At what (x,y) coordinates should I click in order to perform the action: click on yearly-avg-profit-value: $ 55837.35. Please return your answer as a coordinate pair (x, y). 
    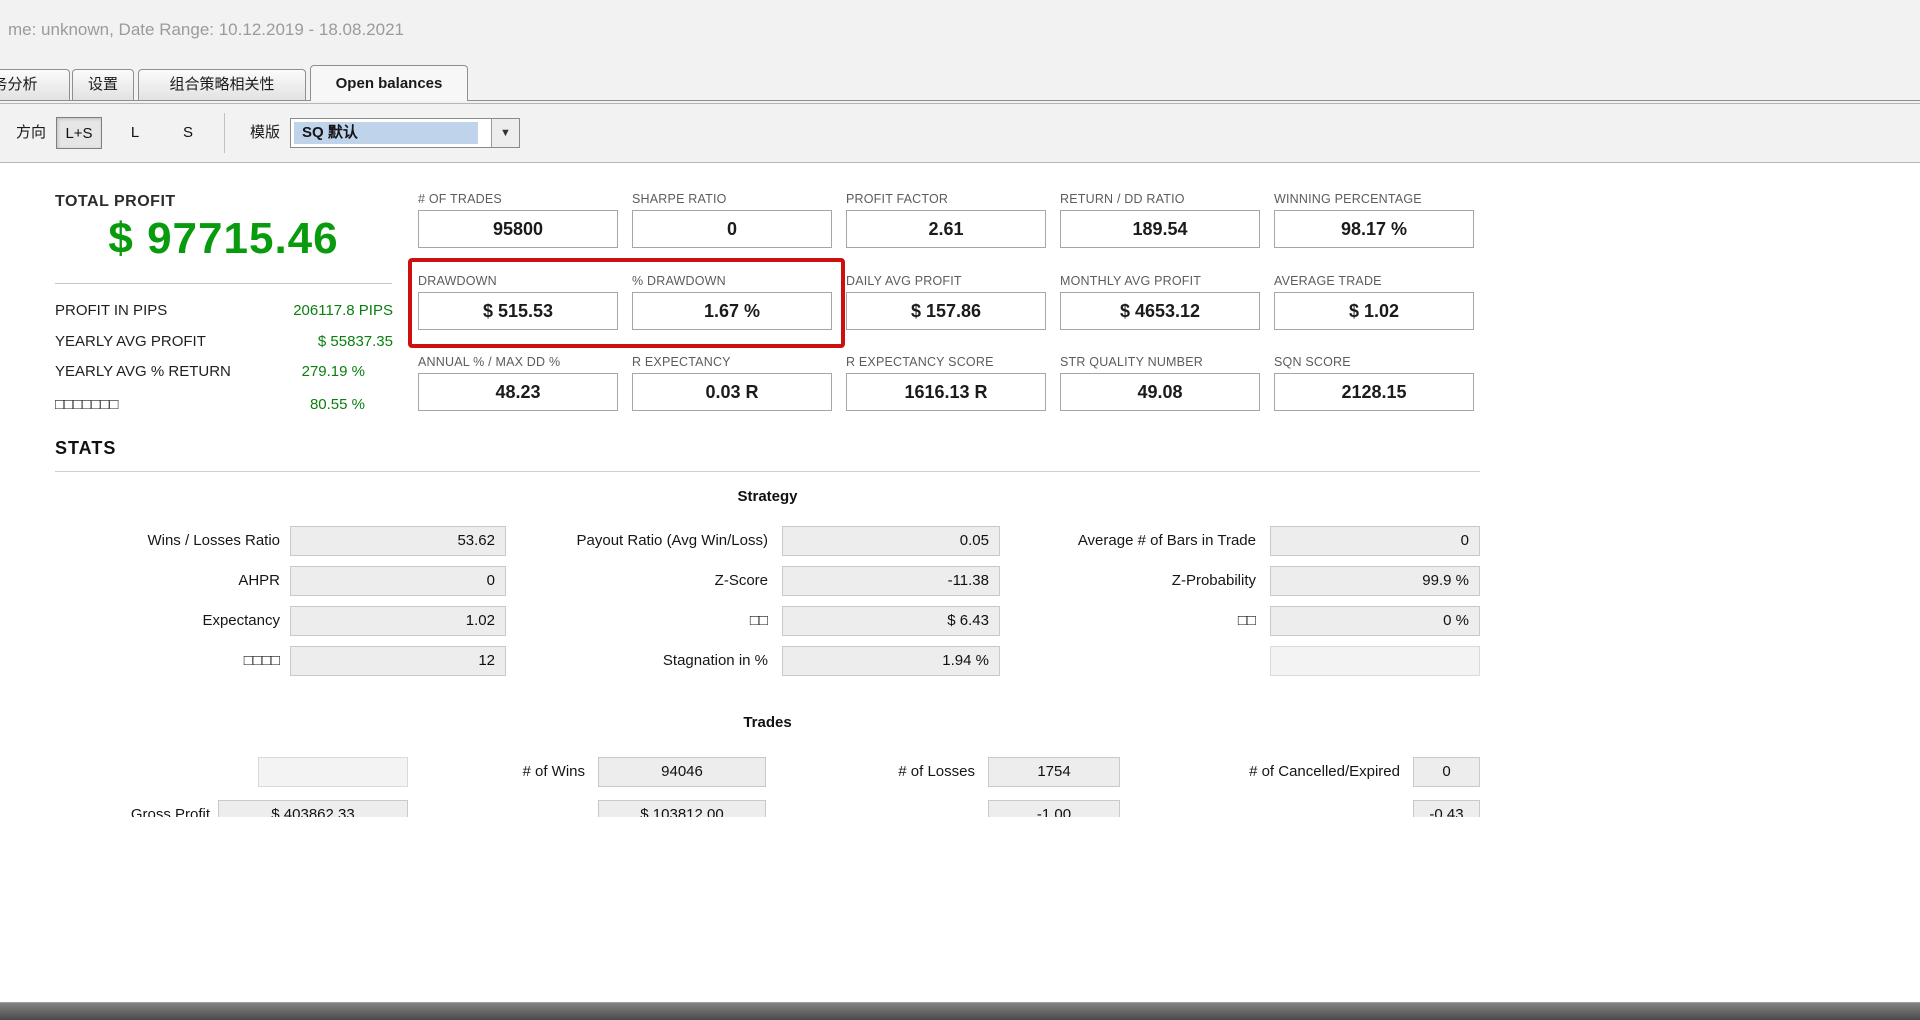
    Looking at the image, I should click on (355, 341).